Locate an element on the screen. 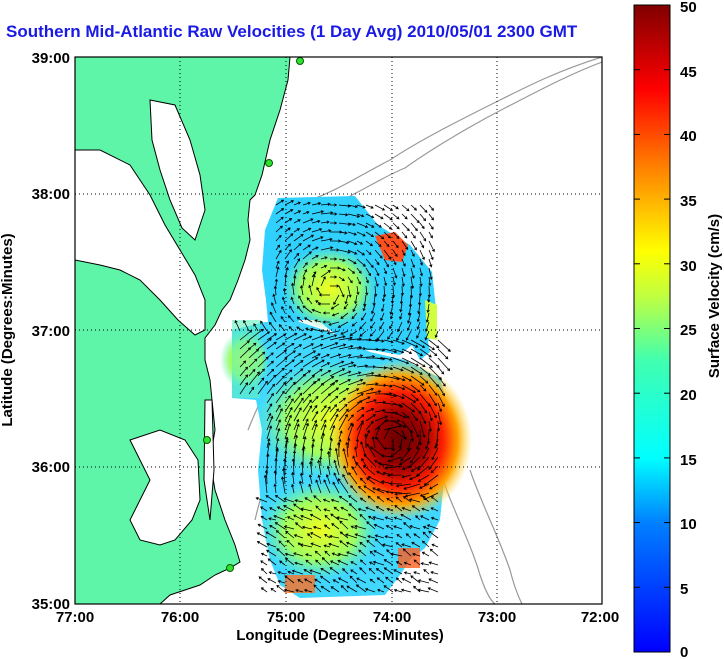 The height and width of the screenshot is (659, 724). colorbar-tick: 20 is located at coordinates (688, 395).